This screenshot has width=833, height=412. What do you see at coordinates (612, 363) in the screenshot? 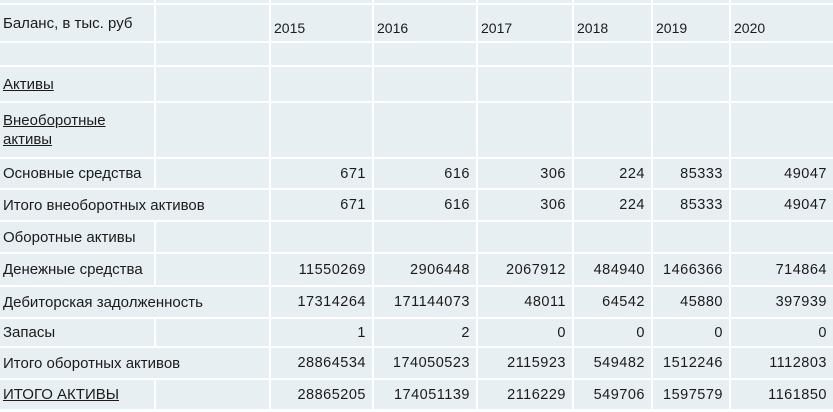
I see `value-2018: 549482` at bounding box center [612, 363].